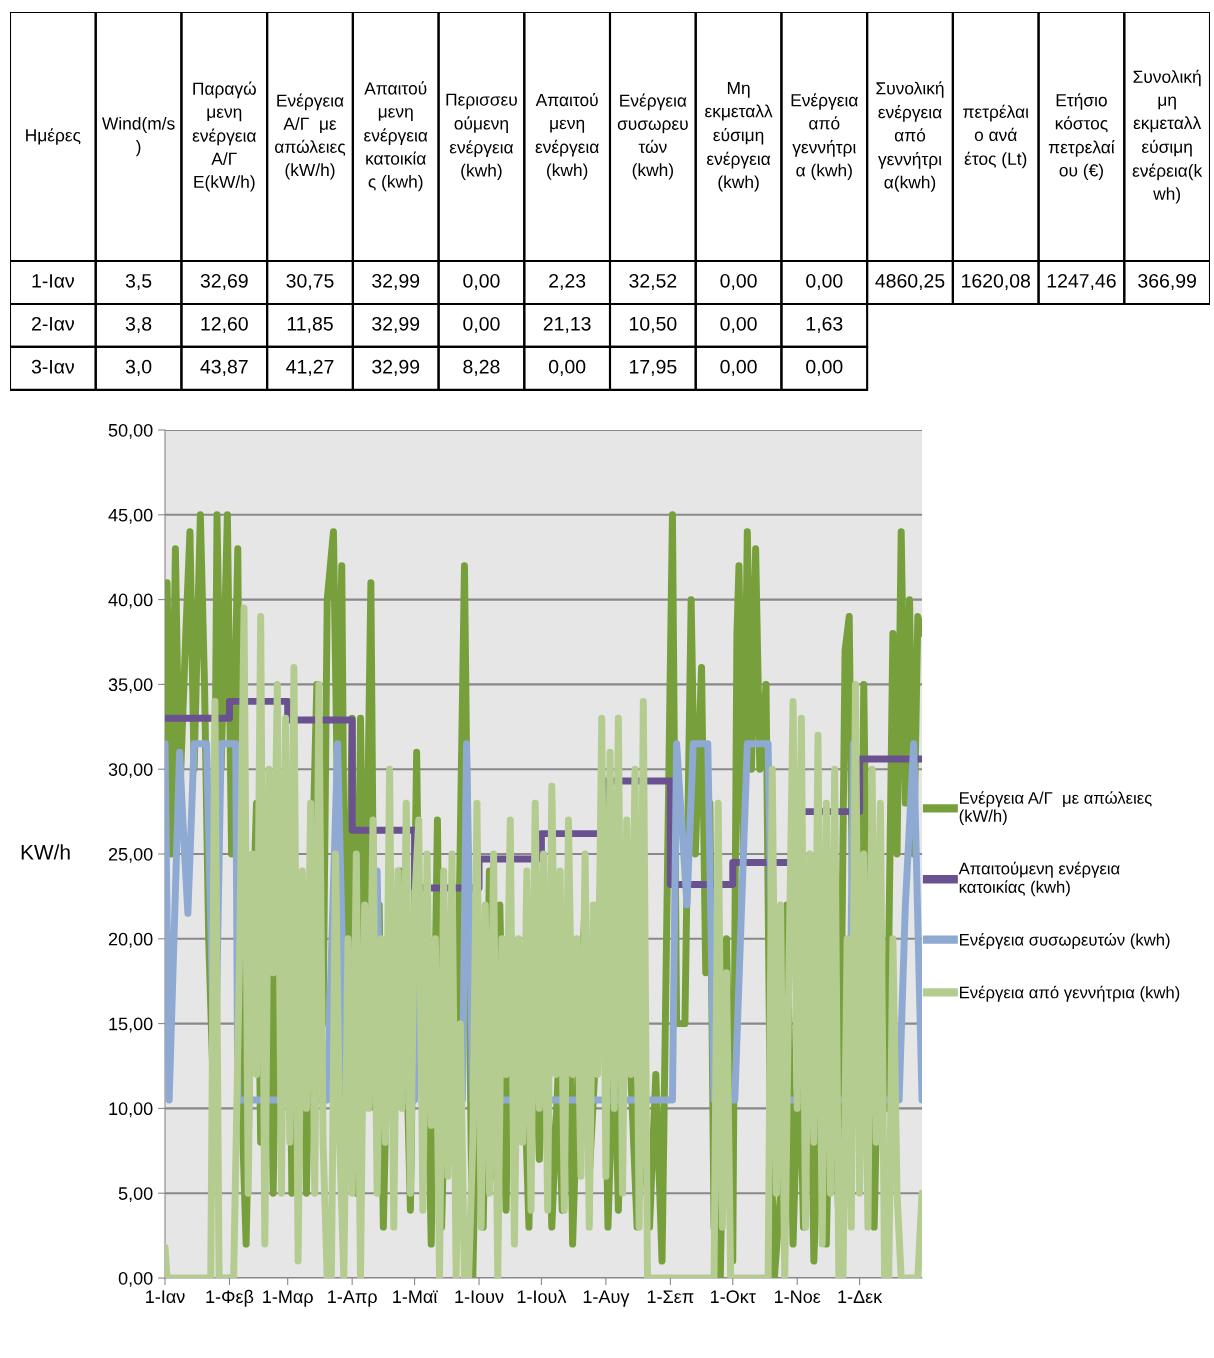  What do you see at coordinates (910, 282) in the screenshot?
I see `text: 4860,25` at bounding box center [910, 282].